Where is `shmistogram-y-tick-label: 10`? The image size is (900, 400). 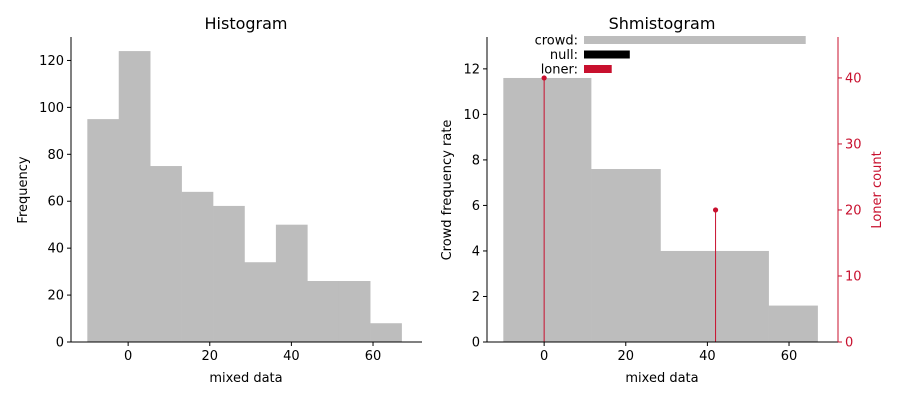 shmistogram-y-tick-label: 10 is located at coordinates (471, 115).